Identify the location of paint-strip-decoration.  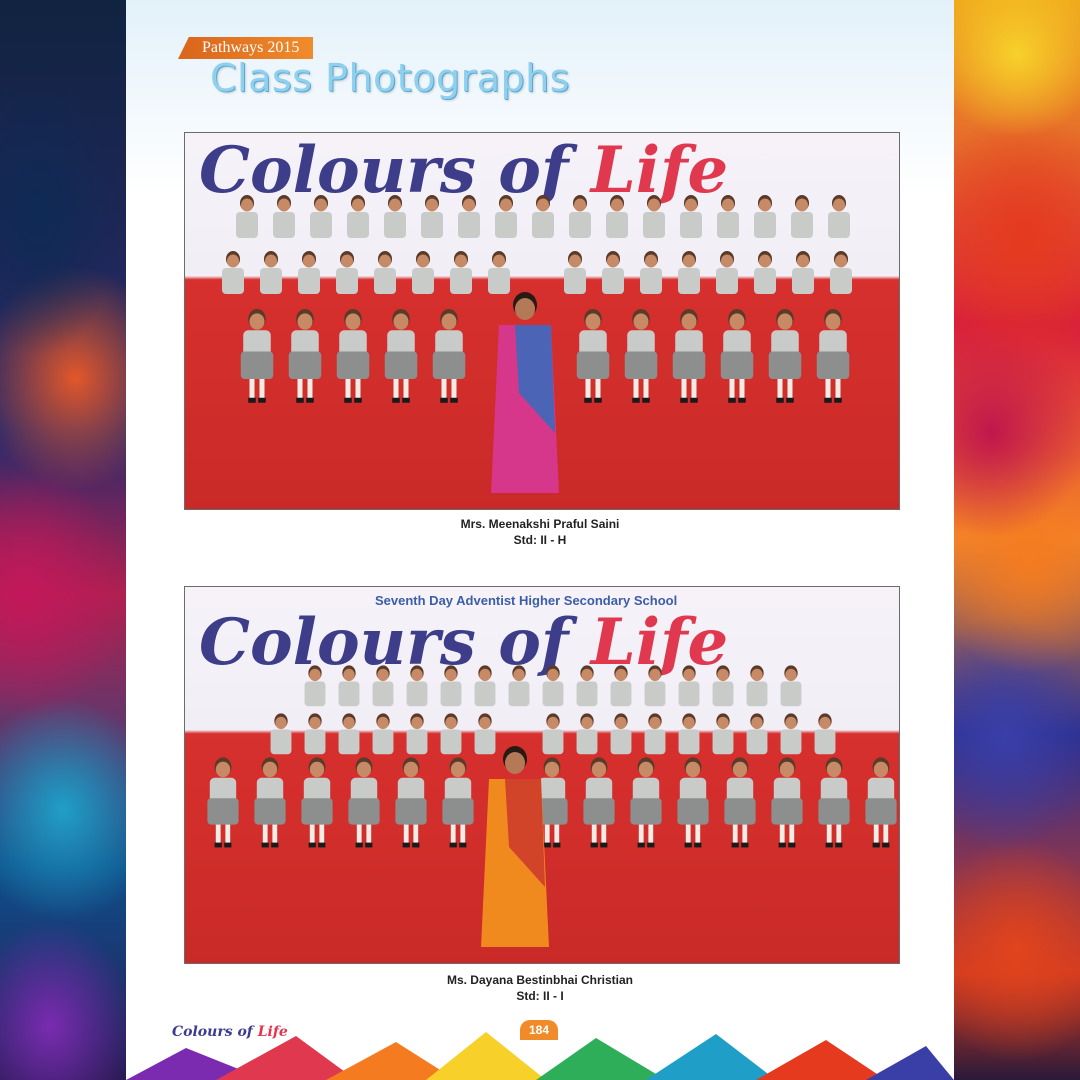
(540, 1056).